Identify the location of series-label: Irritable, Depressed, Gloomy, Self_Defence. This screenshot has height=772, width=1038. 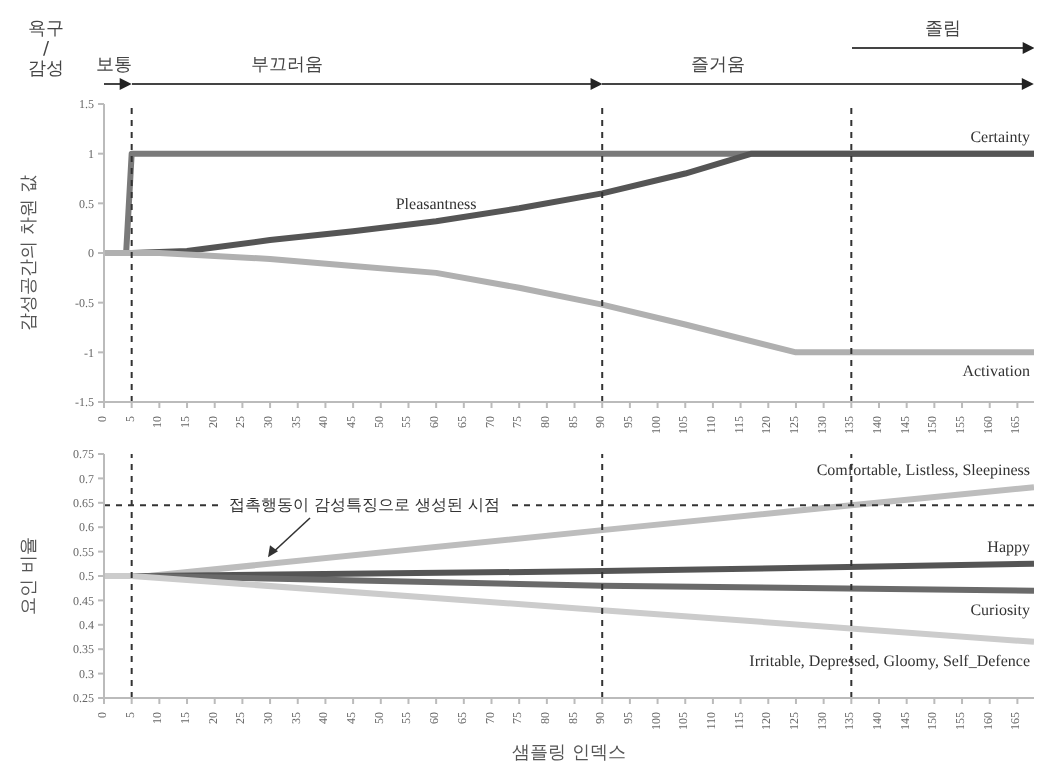
(890, 660).